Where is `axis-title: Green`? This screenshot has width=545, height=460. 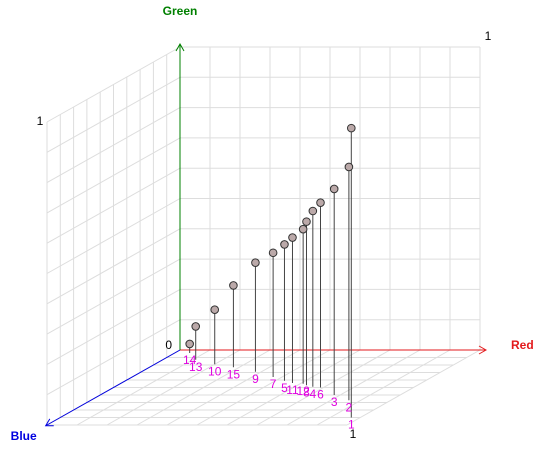 axis-title: Green is located at coordinates (180, 11).